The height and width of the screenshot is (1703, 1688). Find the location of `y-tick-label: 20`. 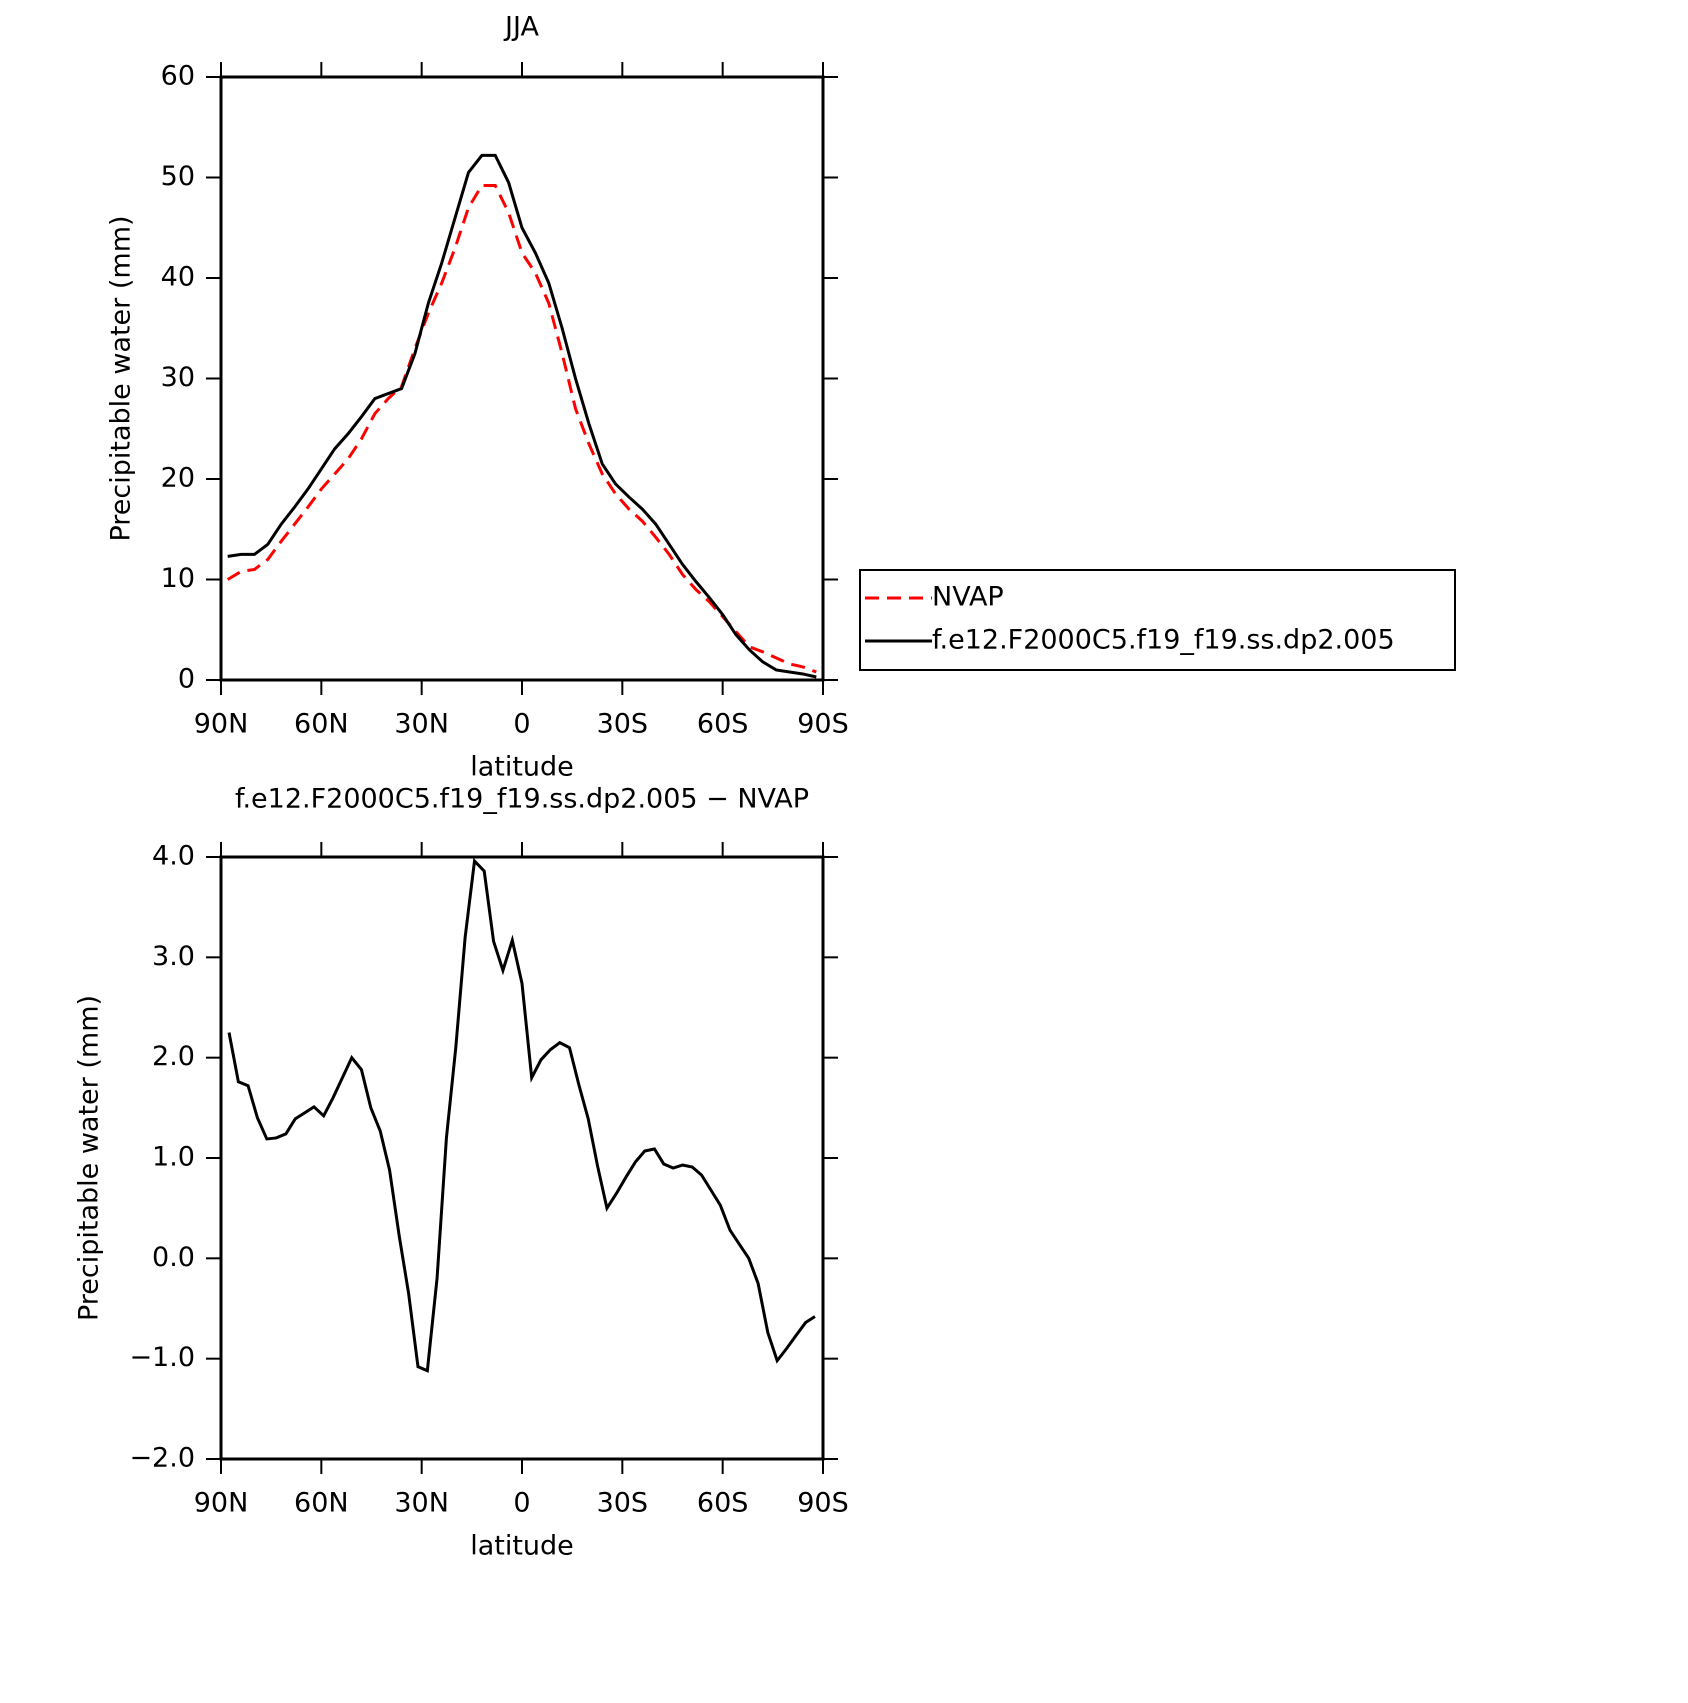

y-tick-label: 20 is located at coordinates (178, 478).